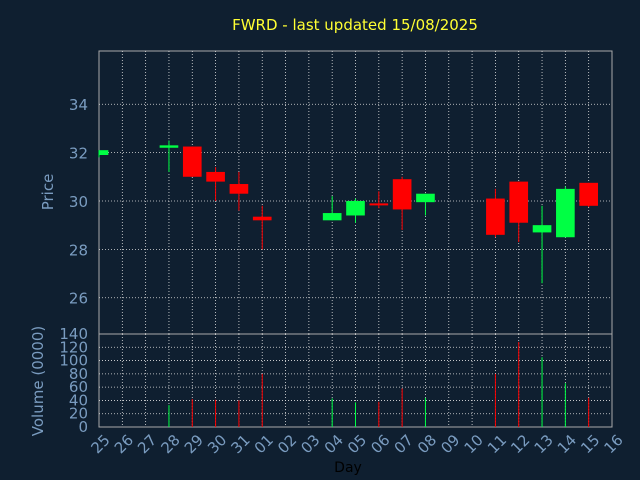 The height and width of the screenshot is (480, 640). Describe the element at coordinates (78, 250) in the screenshot. I see `price-tick-label: 28` at that location.